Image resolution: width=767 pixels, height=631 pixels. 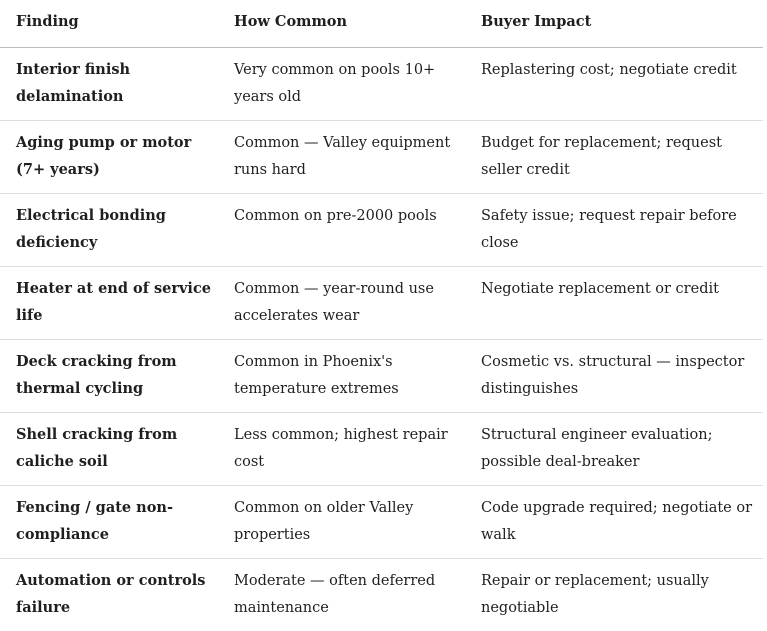 What do you see at coordinates (117, 449) in the screenshot?
I see `table-cell: Shell cracking from caliche soil` at bounding box center [117, 449].